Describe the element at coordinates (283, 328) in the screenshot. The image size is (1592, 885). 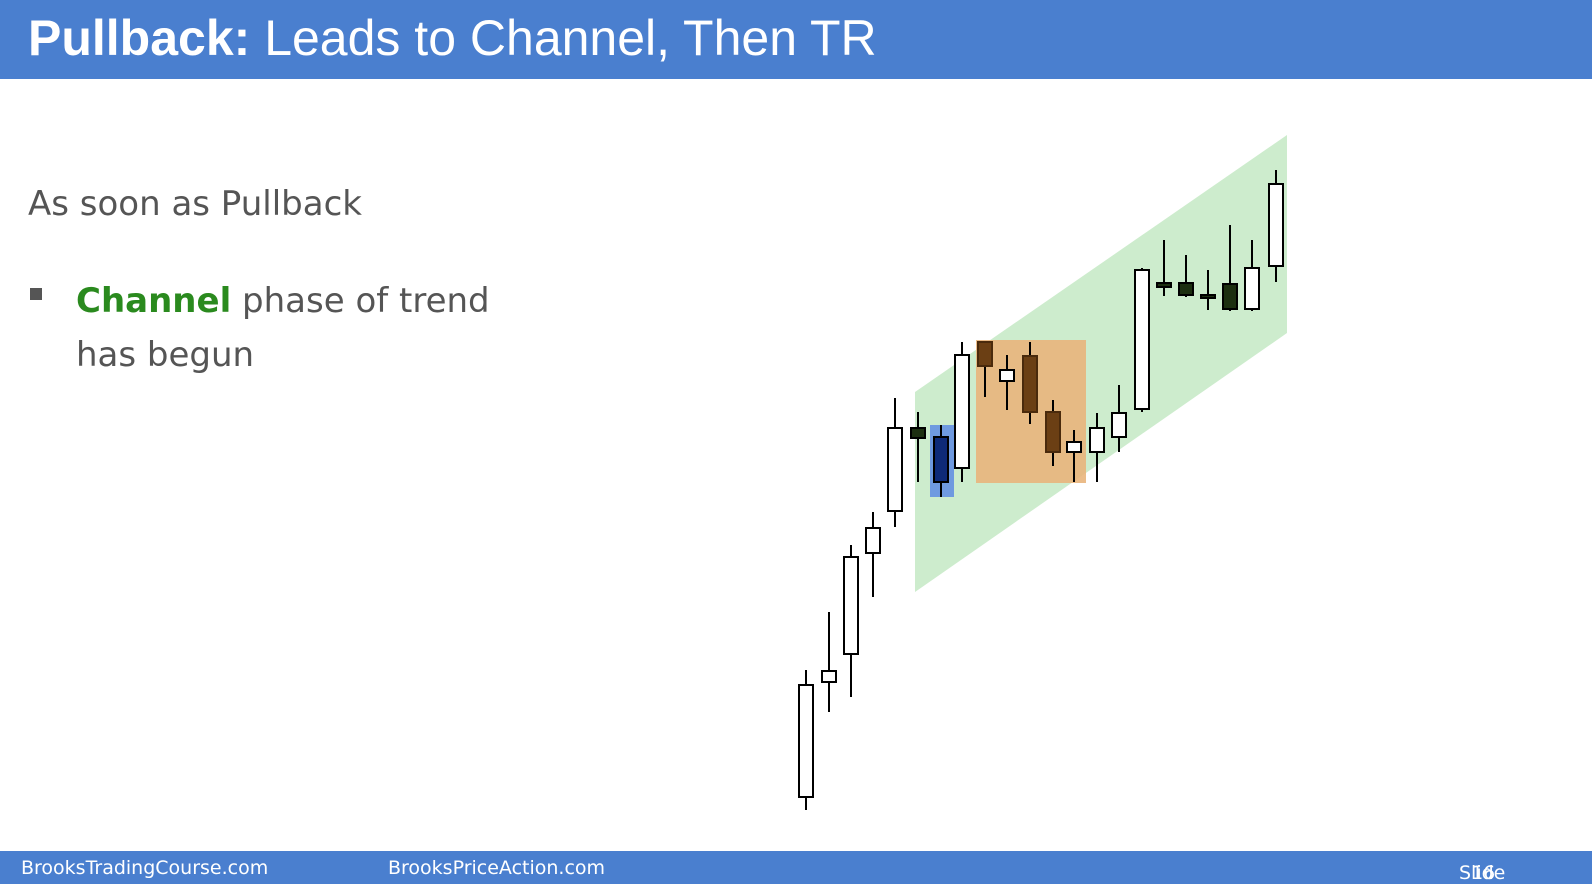
I see `bullet-rest: phase of trend has begun` at that location.